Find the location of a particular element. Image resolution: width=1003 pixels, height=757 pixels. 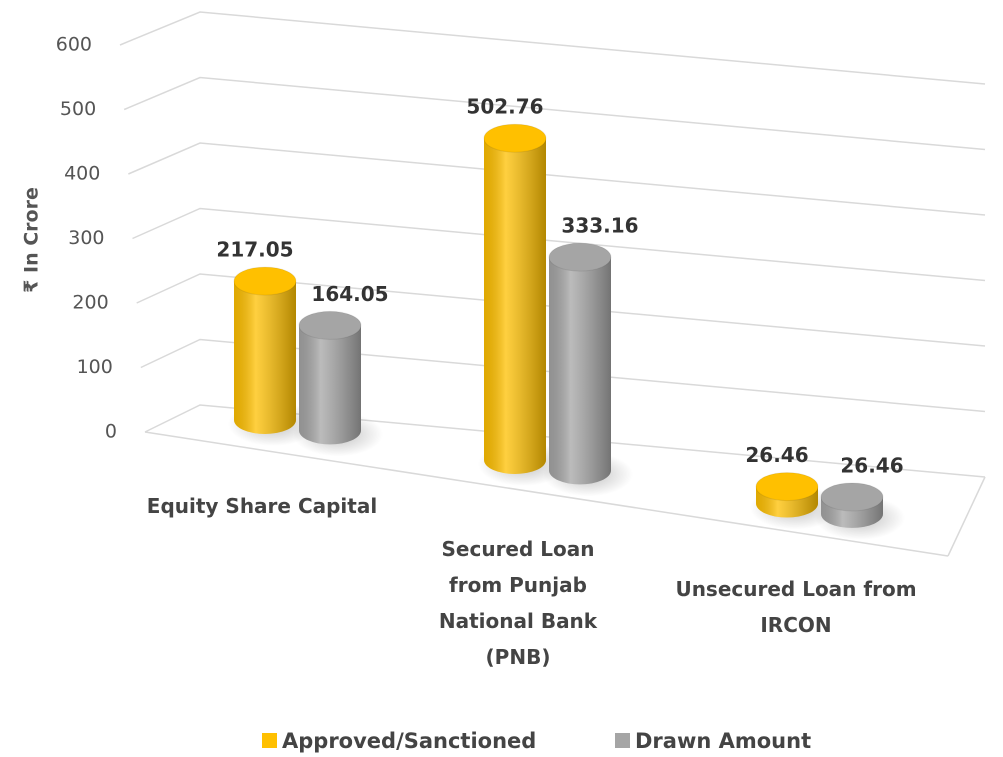

data-label: 164.05 is located at coordinates (349, 294).